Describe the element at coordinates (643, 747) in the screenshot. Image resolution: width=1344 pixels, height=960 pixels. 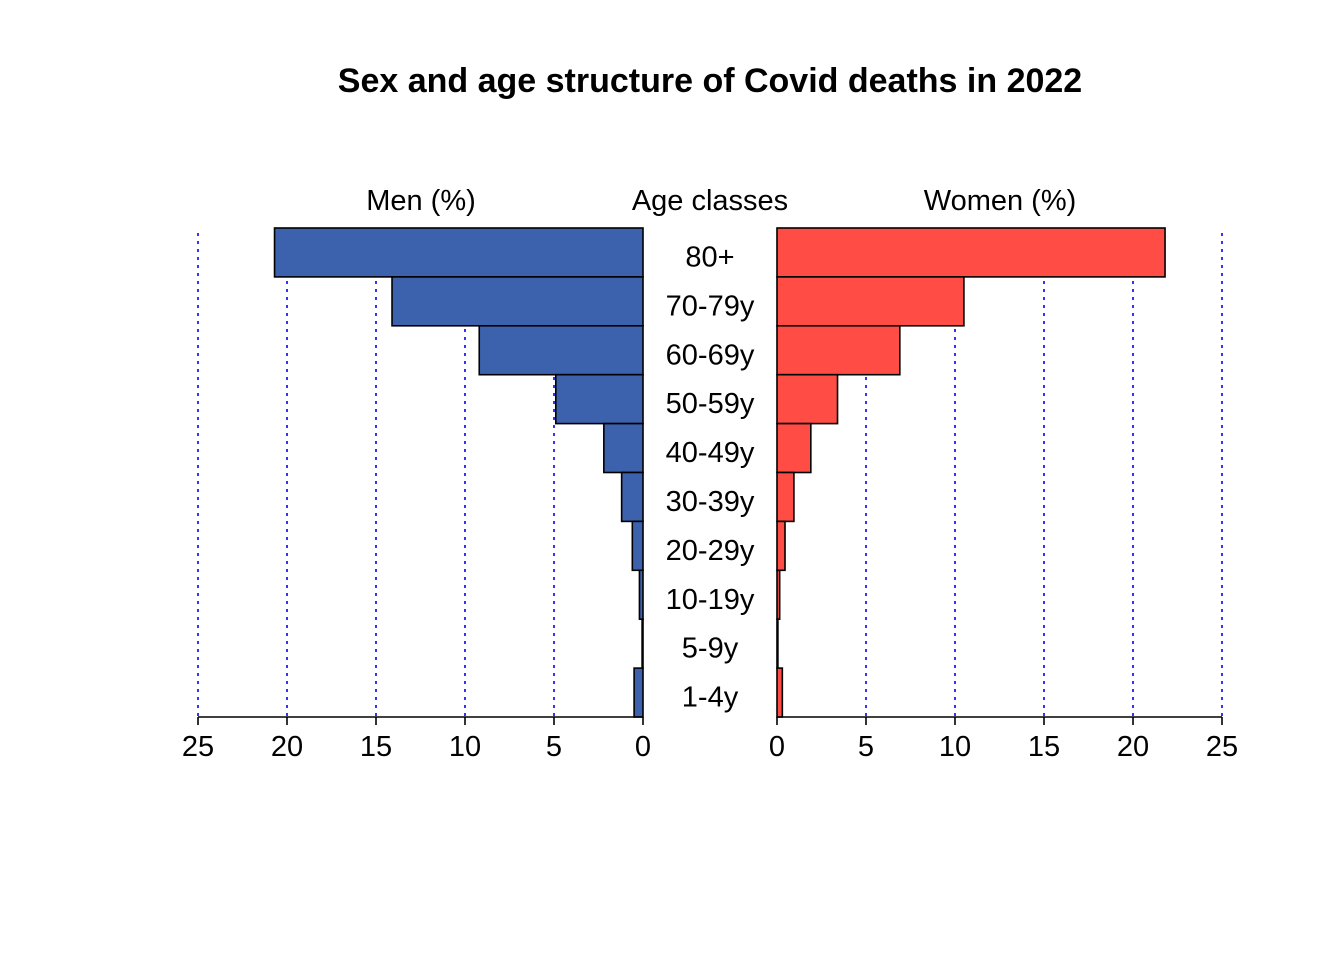
I see `men-x-tick-label: 0` at that location.